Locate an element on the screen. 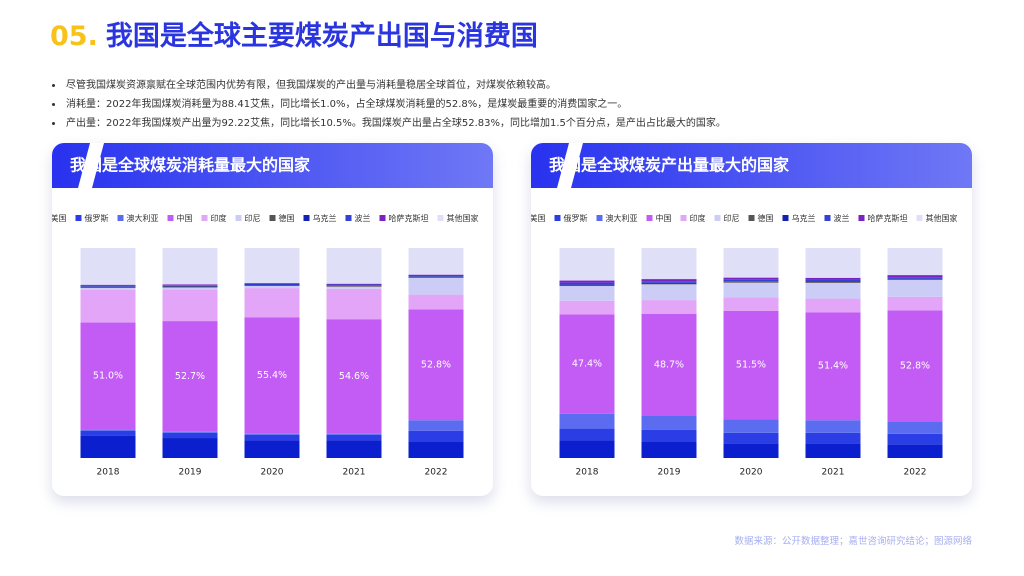 This screenshot has height=576, width=1024. card-header is located at coordinates (272, 165).